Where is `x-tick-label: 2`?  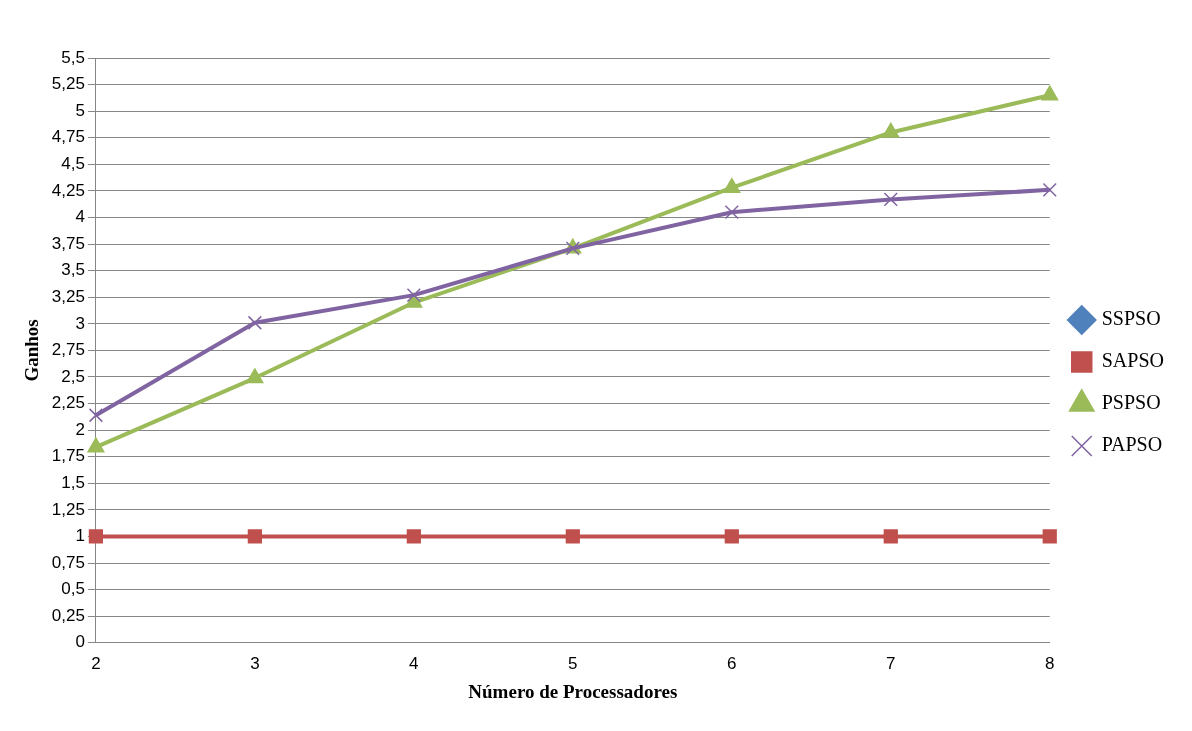
x-tick-label: 2 is located at coordinates (96, 663).